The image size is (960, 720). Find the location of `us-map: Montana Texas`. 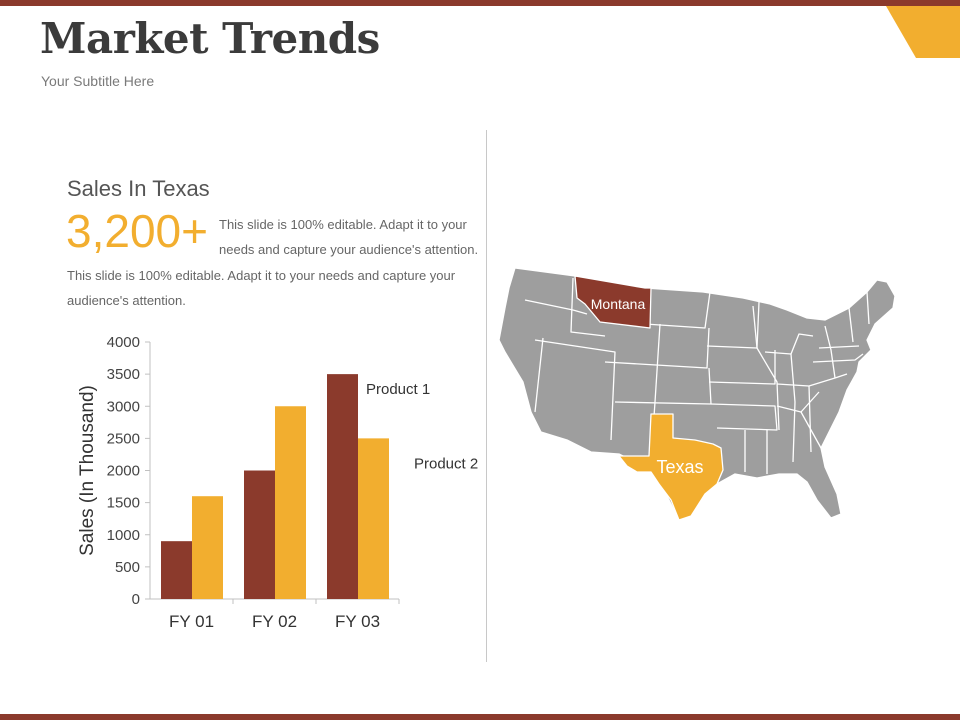

us-map: Montana Texas is located at coordinates (697, 394).